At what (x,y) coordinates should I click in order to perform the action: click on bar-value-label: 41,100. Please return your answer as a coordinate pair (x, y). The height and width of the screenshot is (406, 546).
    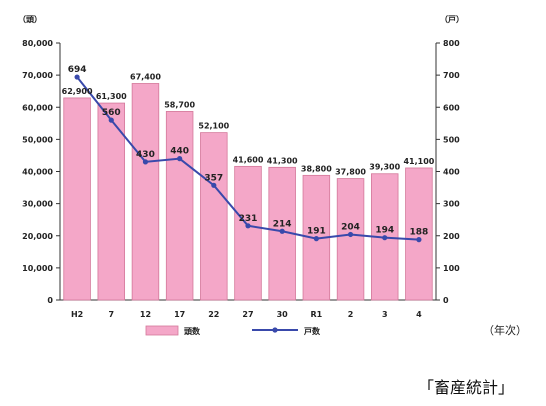
    Looking at the image, I should click on (418, 161).